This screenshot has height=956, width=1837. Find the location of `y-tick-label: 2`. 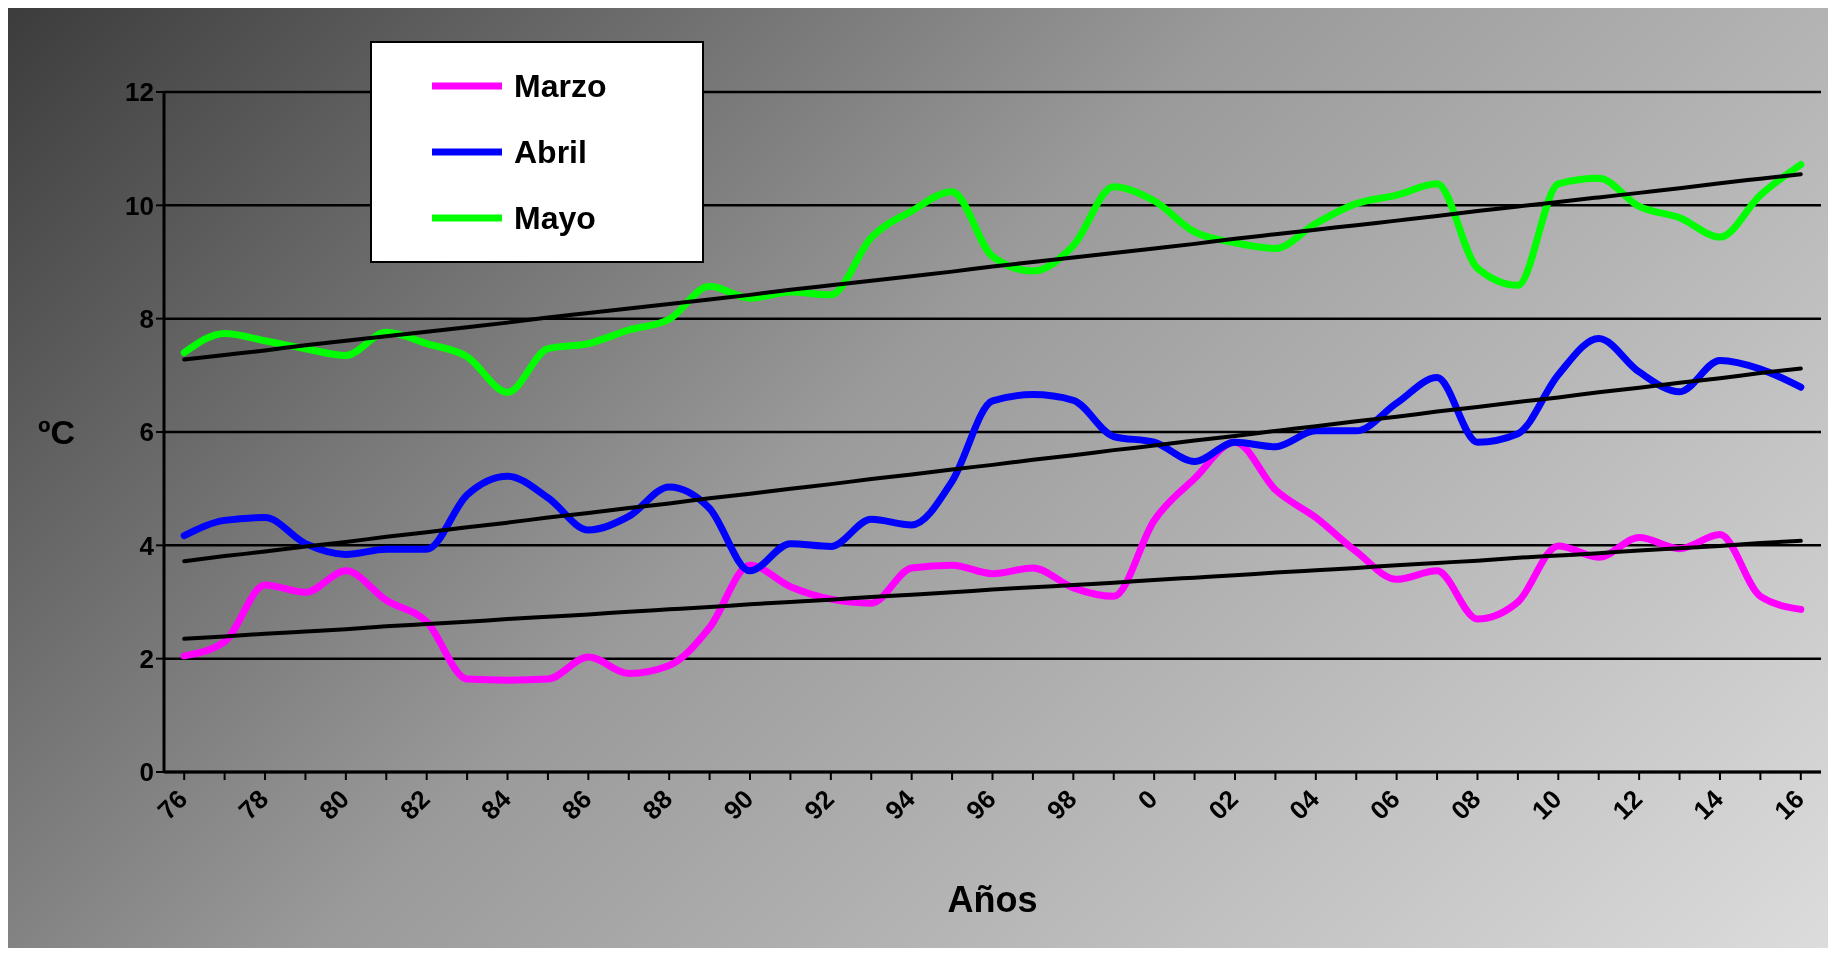

y-tick-label: 2 is located at coordinates (146, 658).